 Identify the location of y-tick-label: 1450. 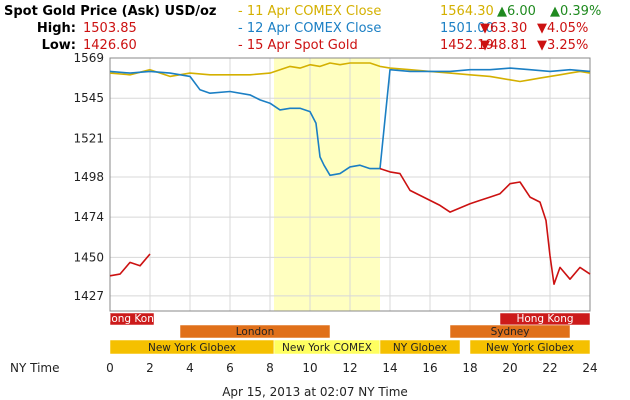
(88, 257).